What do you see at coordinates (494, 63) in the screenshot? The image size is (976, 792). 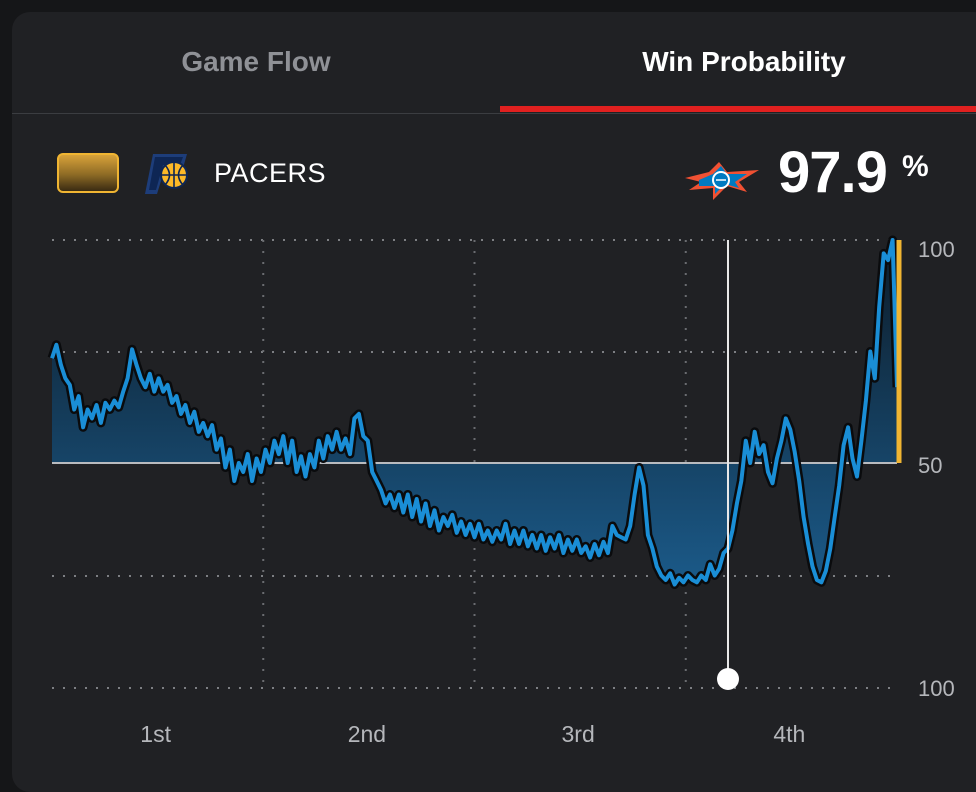 I see `tab-bar: Game Flow Win Probability` at bounding box center [494, 63].